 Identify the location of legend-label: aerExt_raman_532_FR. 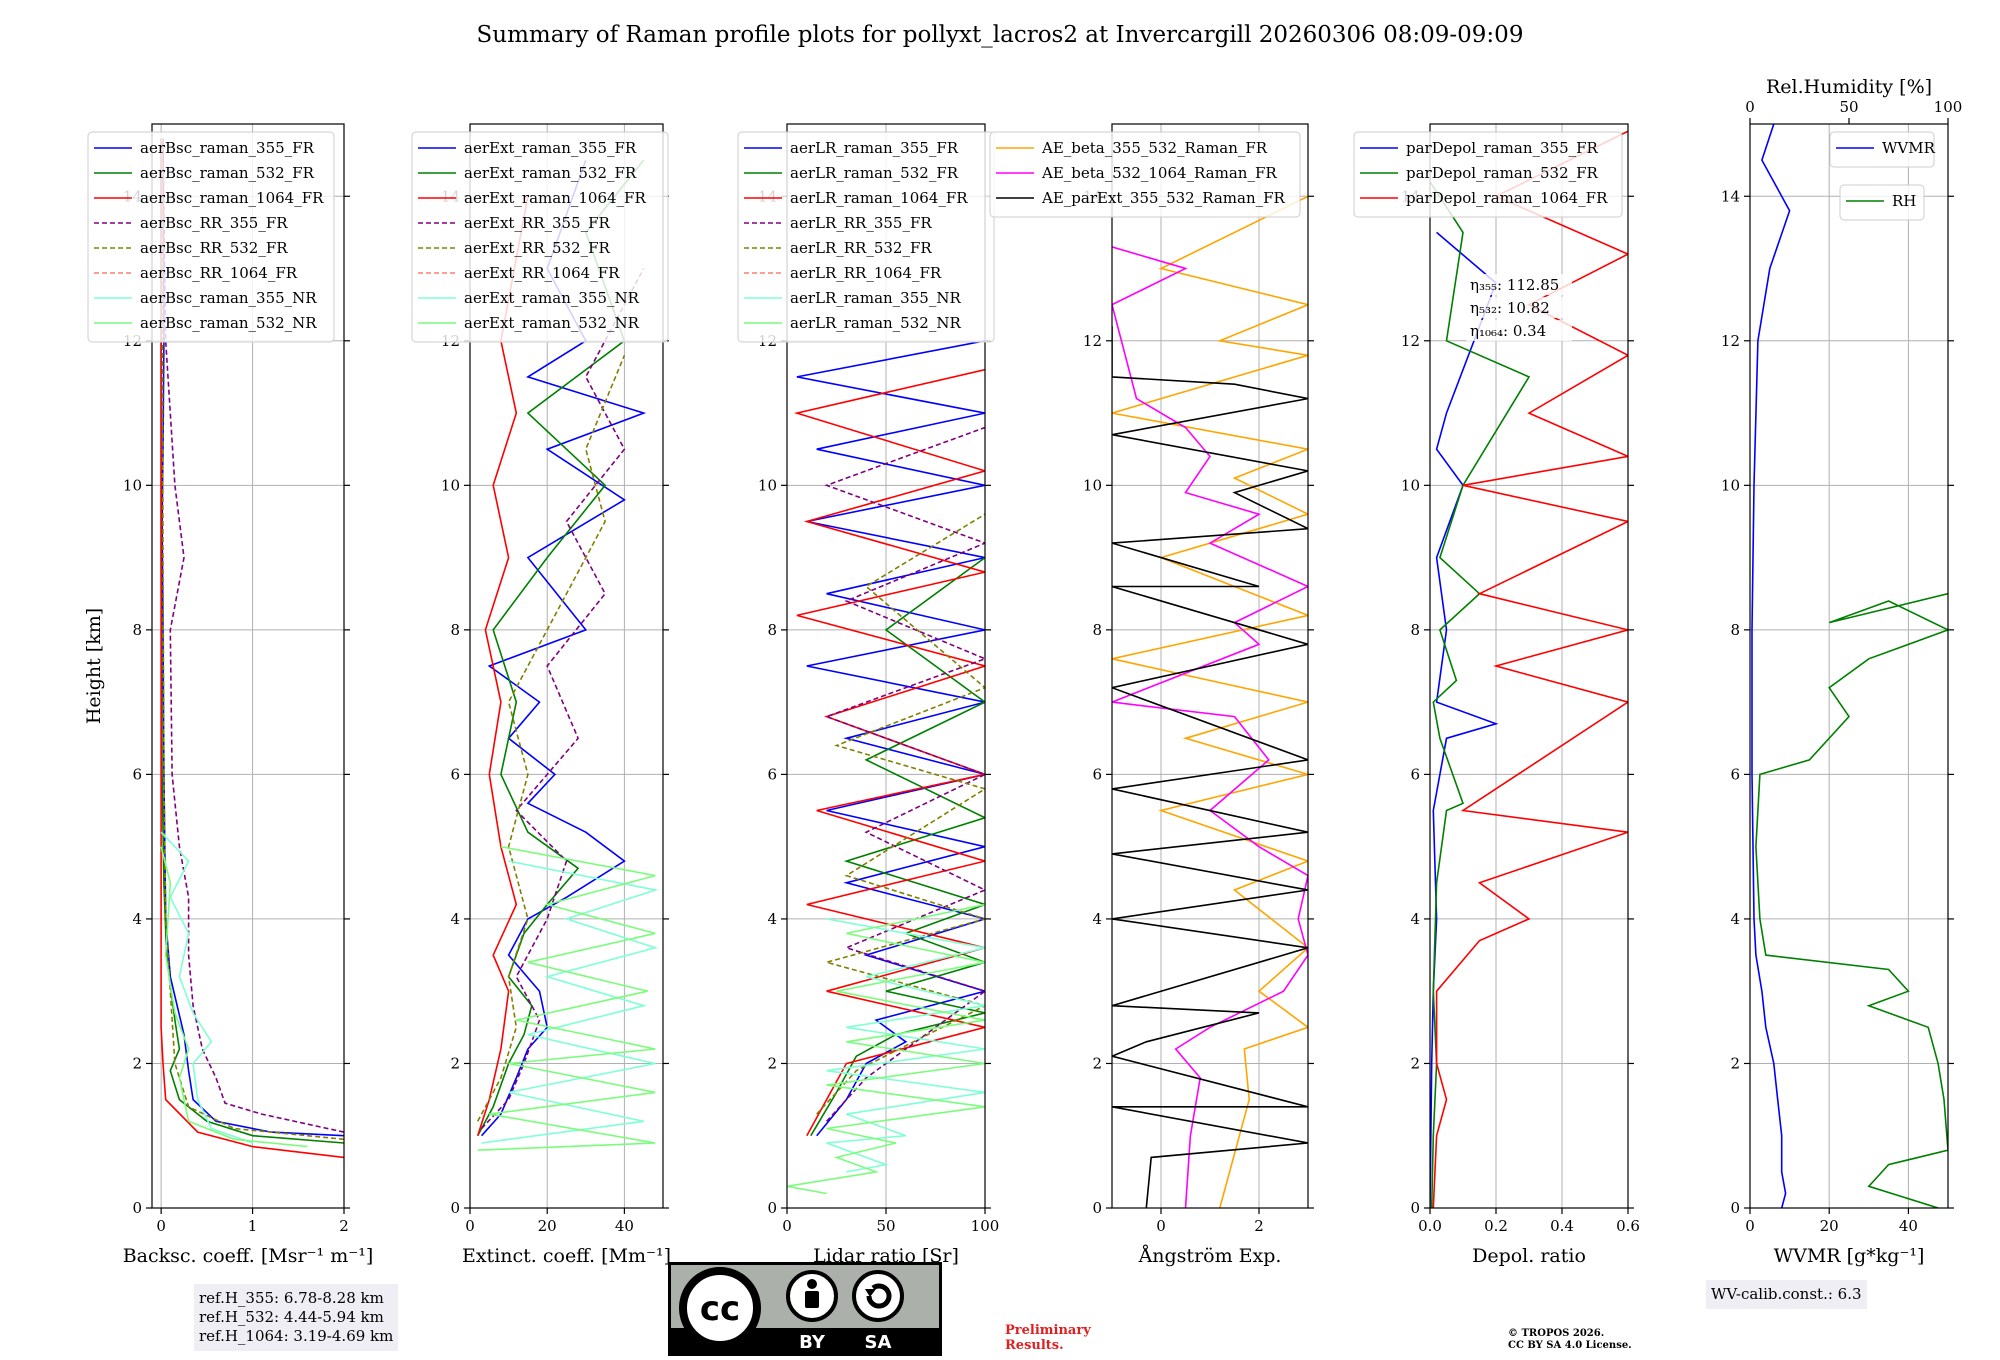
(550, 173).